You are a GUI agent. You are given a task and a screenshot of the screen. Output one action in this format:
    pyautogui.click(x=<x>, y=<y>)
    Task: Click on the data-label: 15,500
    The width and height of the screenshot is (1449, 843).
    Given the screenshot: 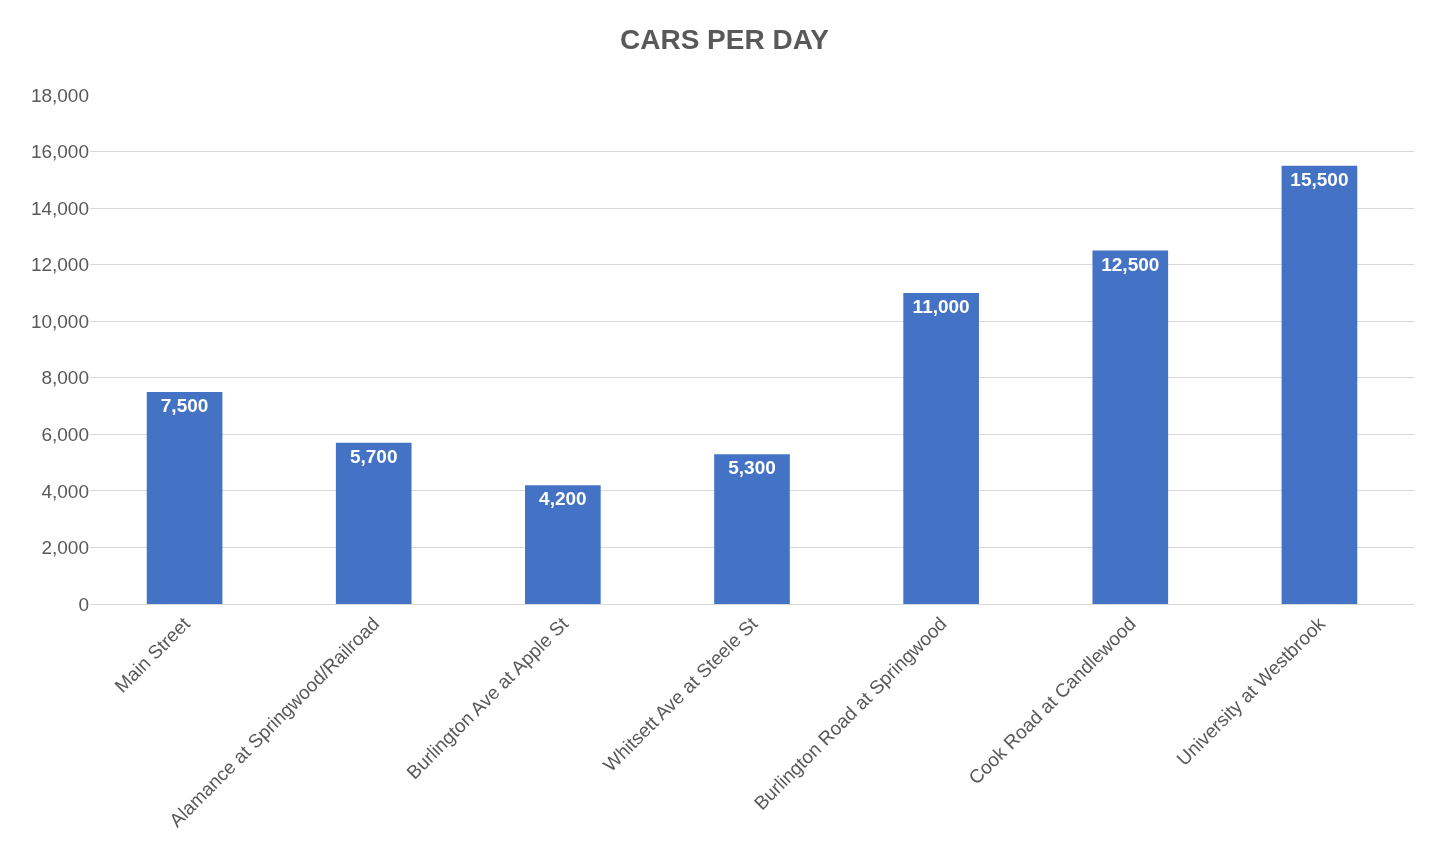 What is the action you would take?
    pyautogui.click(x=1319, y=179)
    